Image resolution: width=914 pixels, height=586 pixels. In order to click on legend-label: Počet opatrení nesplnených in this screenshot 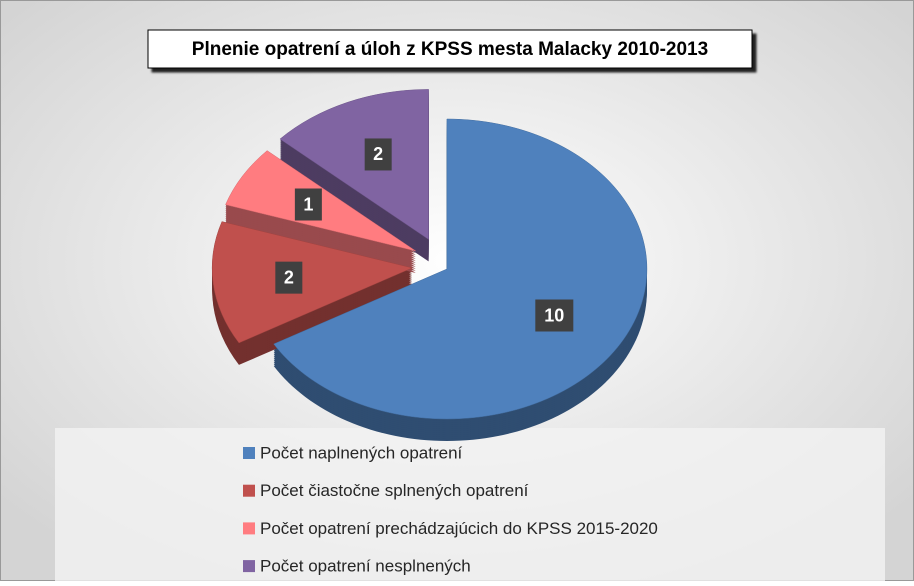, I will do `click(365, 566)`.